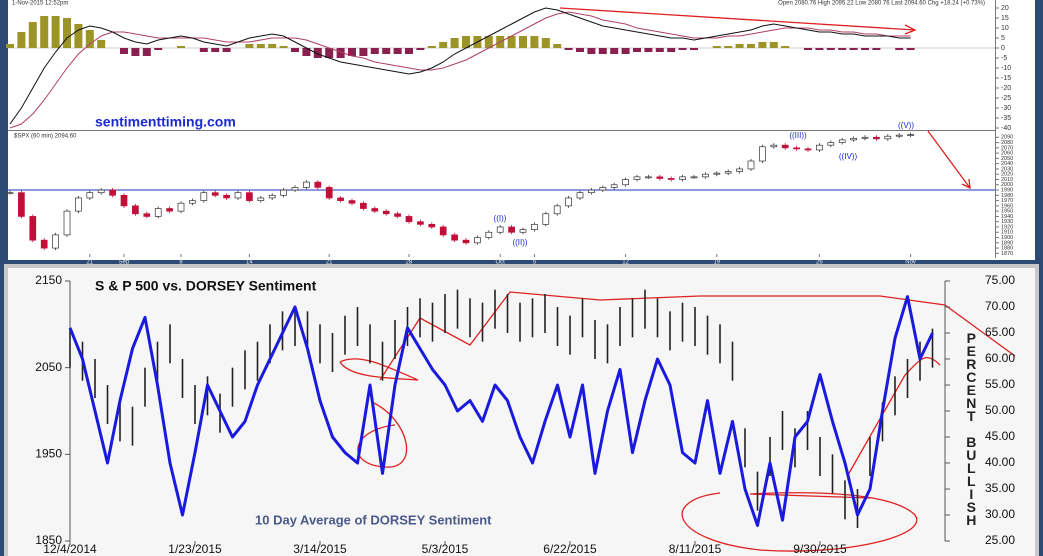  Describe the element at coordinates (1003, 38) in the screenshot. I see `y-tick-label: 5` at that location.